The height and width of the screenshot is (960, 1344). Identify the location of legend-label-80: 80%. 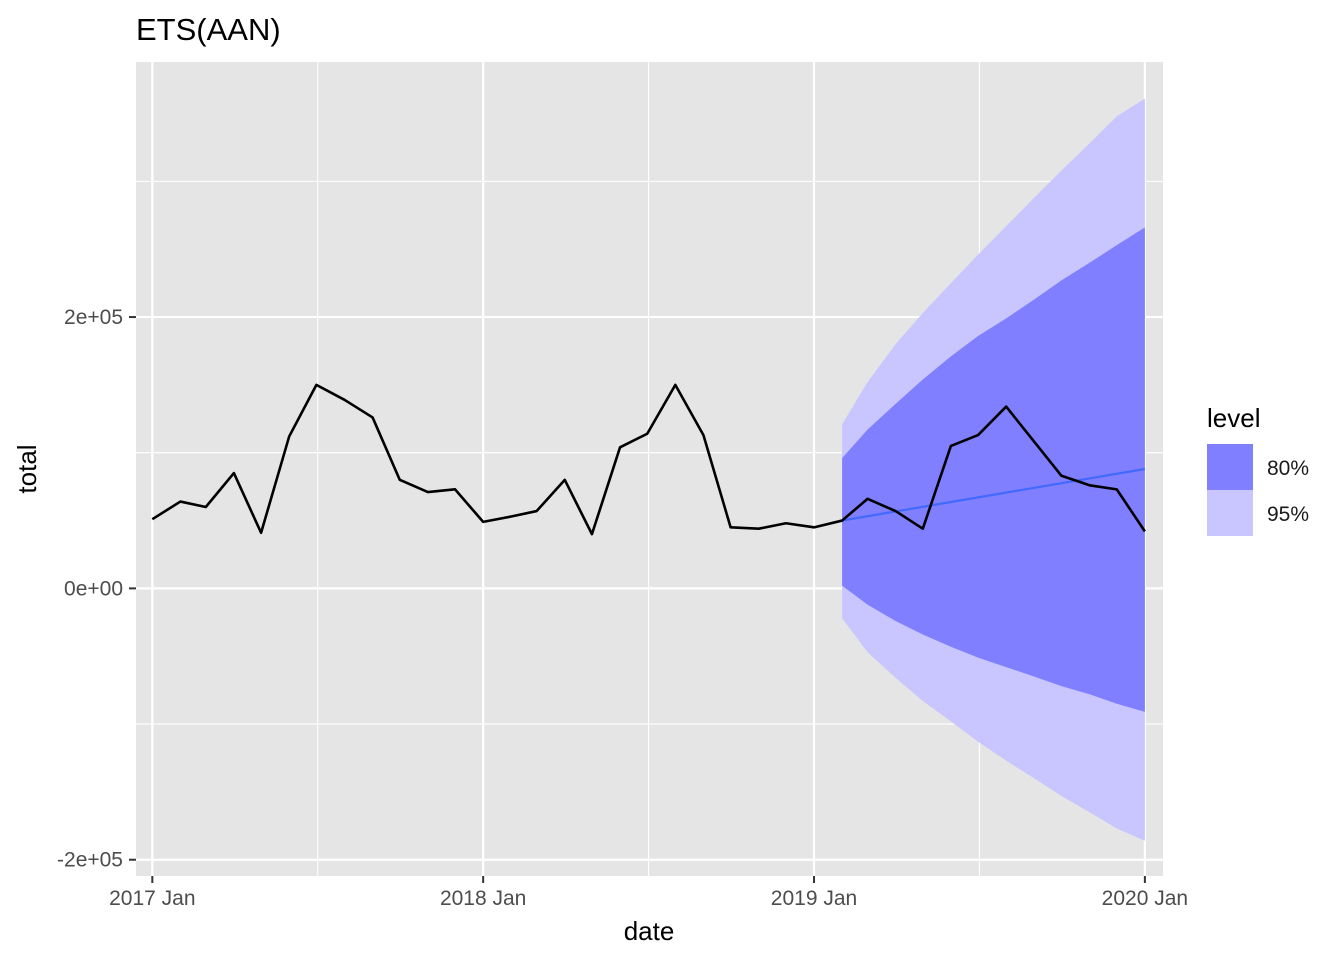
(1288, 468).